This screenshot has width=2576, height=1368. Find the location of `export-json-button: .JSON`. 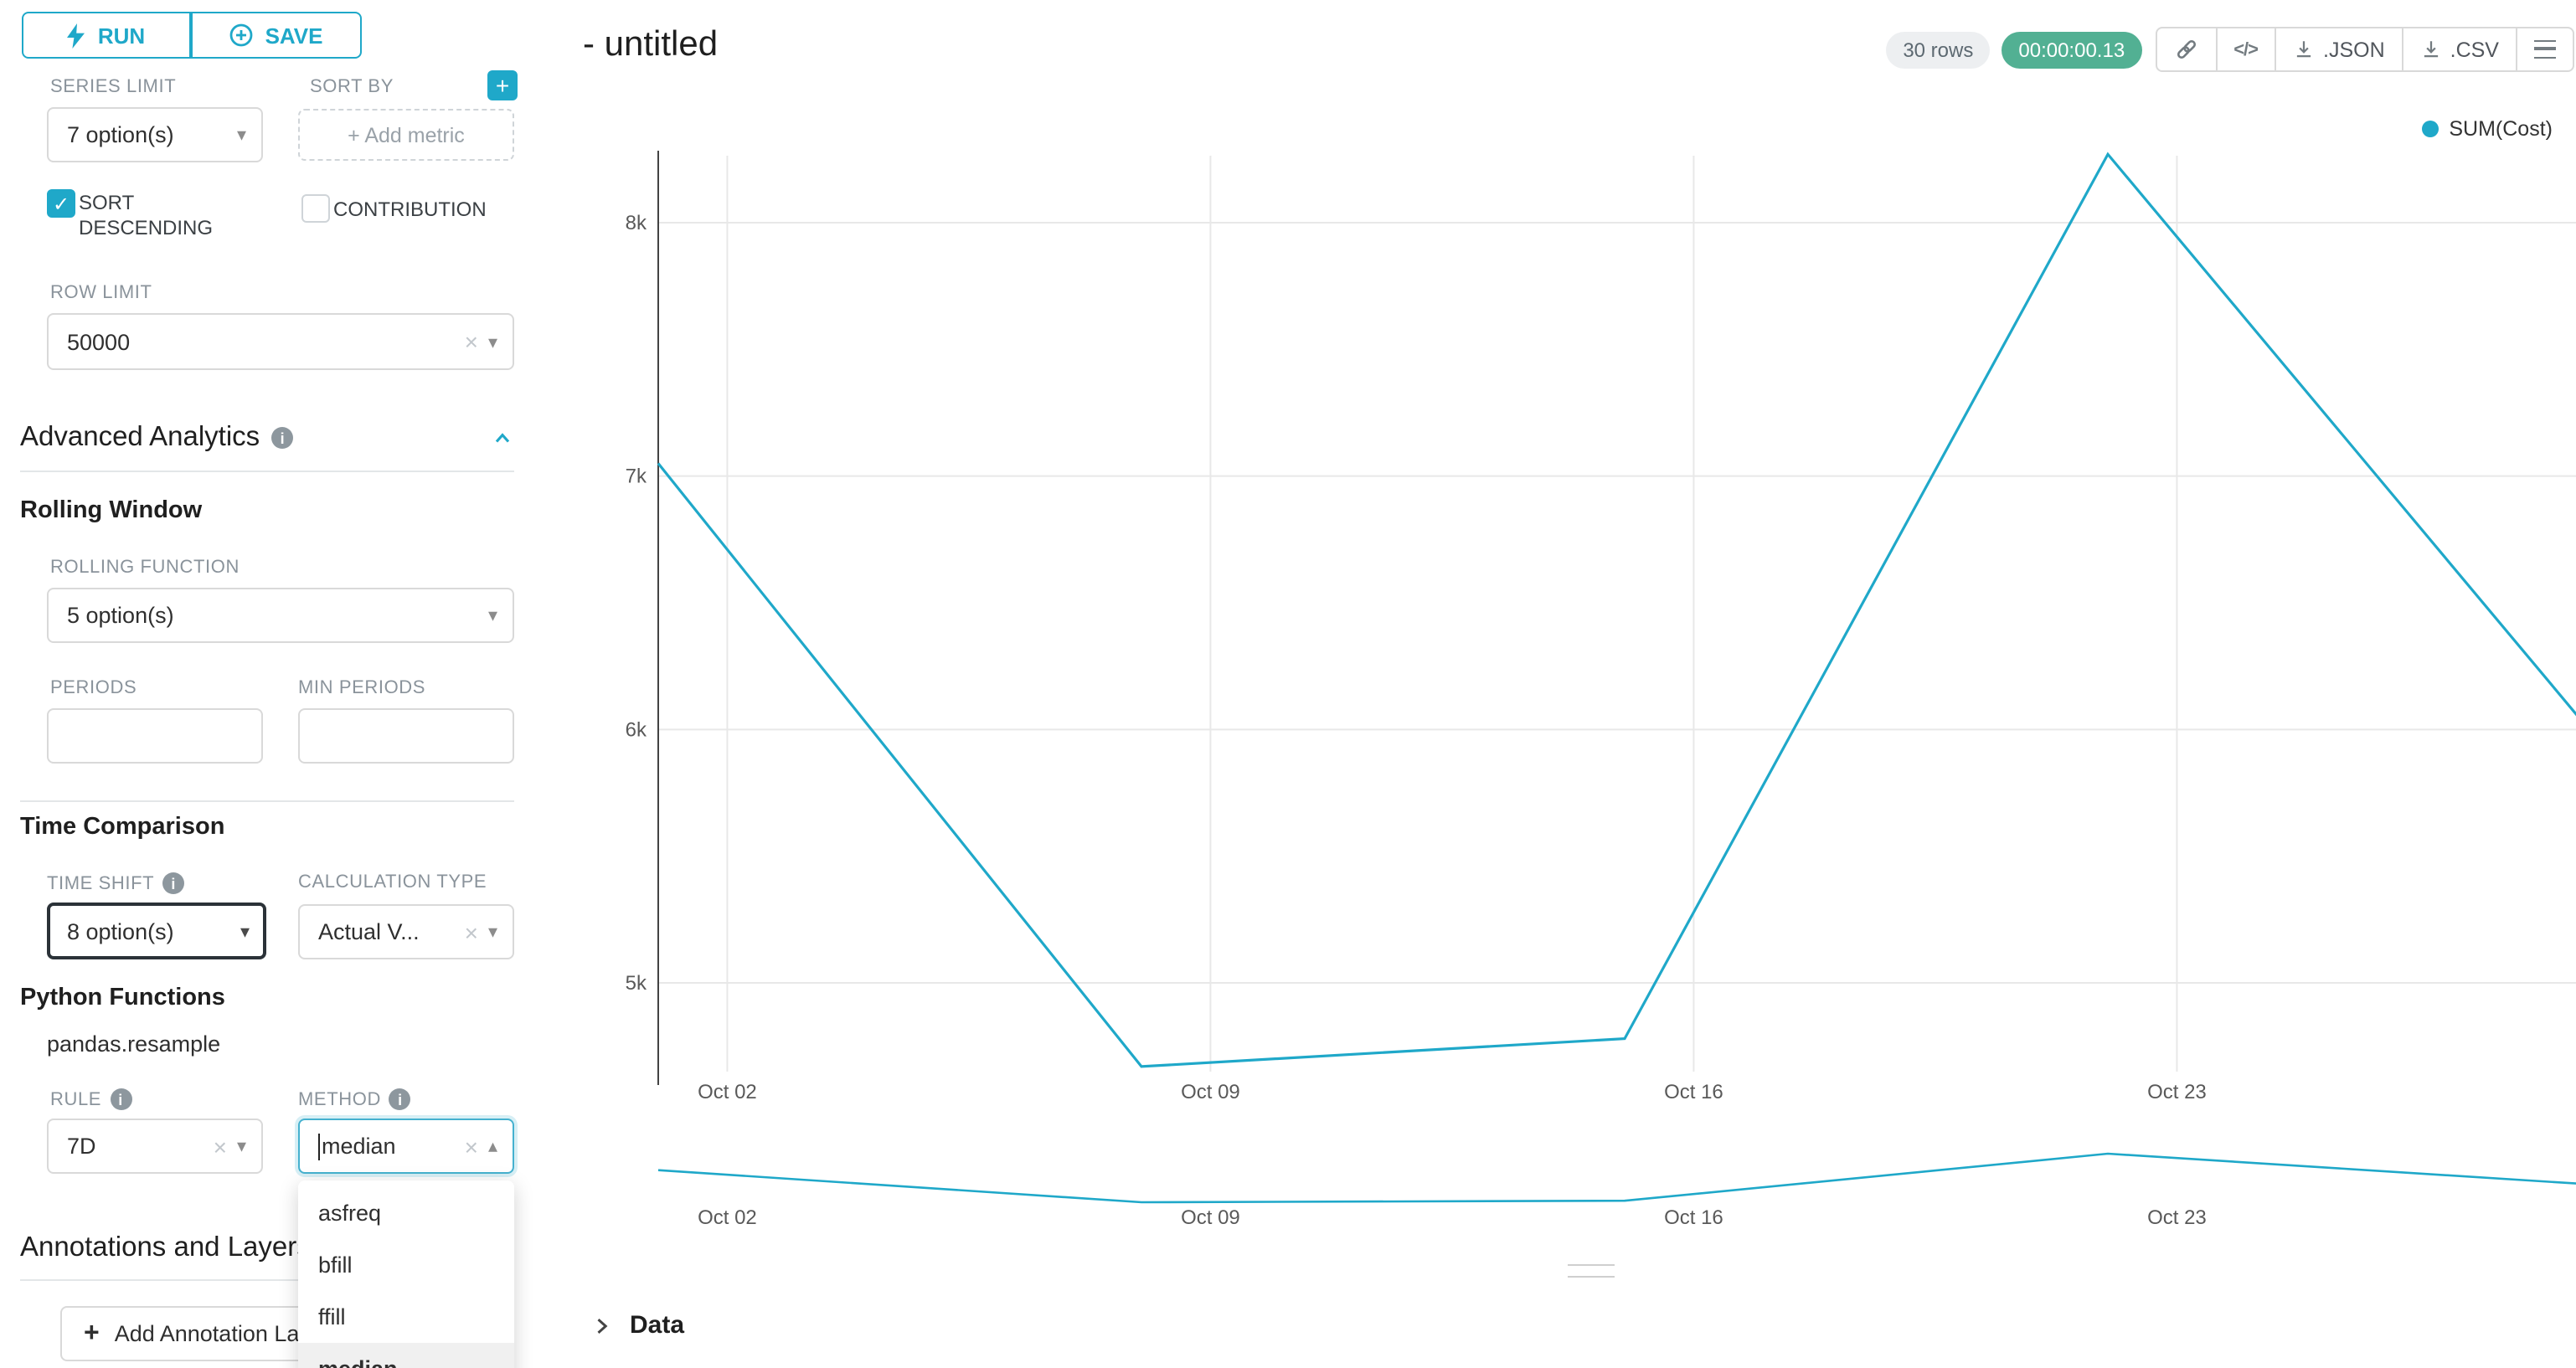

export-json-button: .JSON is located at coordinates (2339, 49).